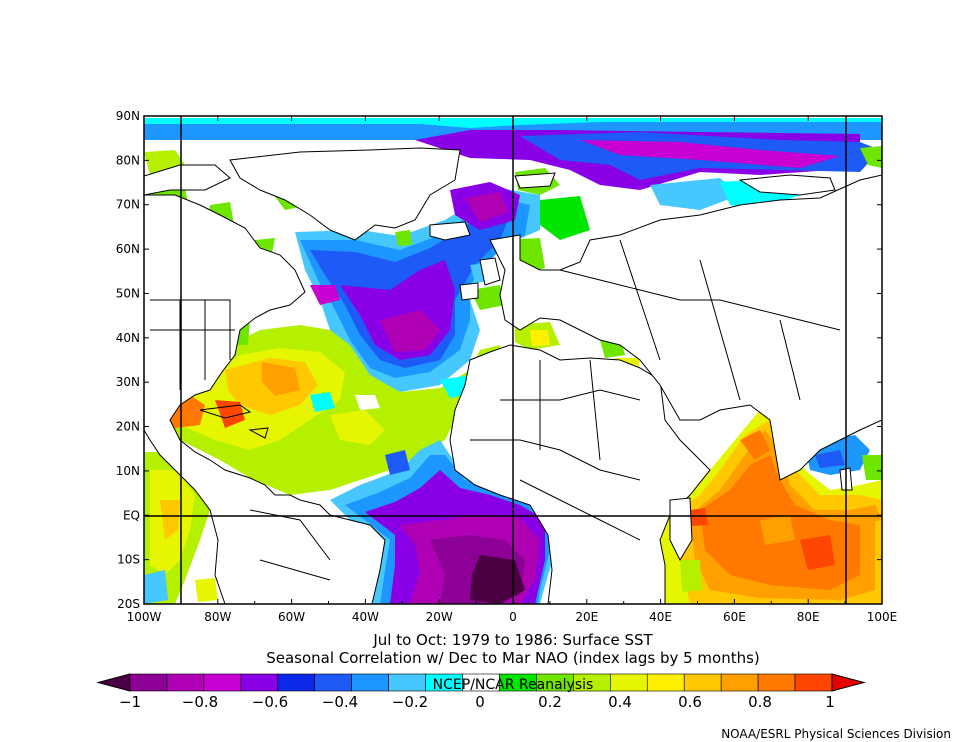 The image size is (960, 742). I want to click on sst-indian-ocean, so click(771, 507).